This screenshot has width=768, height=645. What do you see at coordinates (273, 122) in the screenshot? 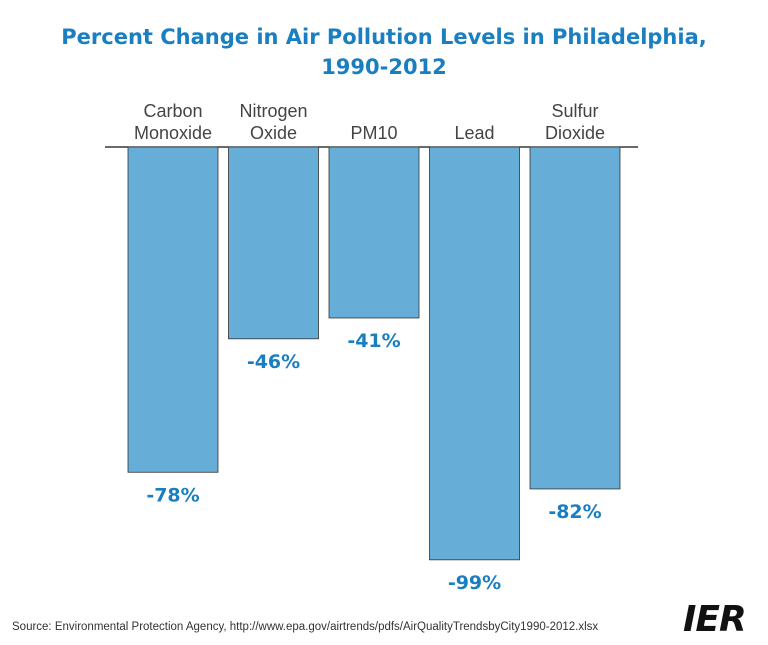
I see `category-label: Nitrogen Oxide` at bounding box center [273, 122].